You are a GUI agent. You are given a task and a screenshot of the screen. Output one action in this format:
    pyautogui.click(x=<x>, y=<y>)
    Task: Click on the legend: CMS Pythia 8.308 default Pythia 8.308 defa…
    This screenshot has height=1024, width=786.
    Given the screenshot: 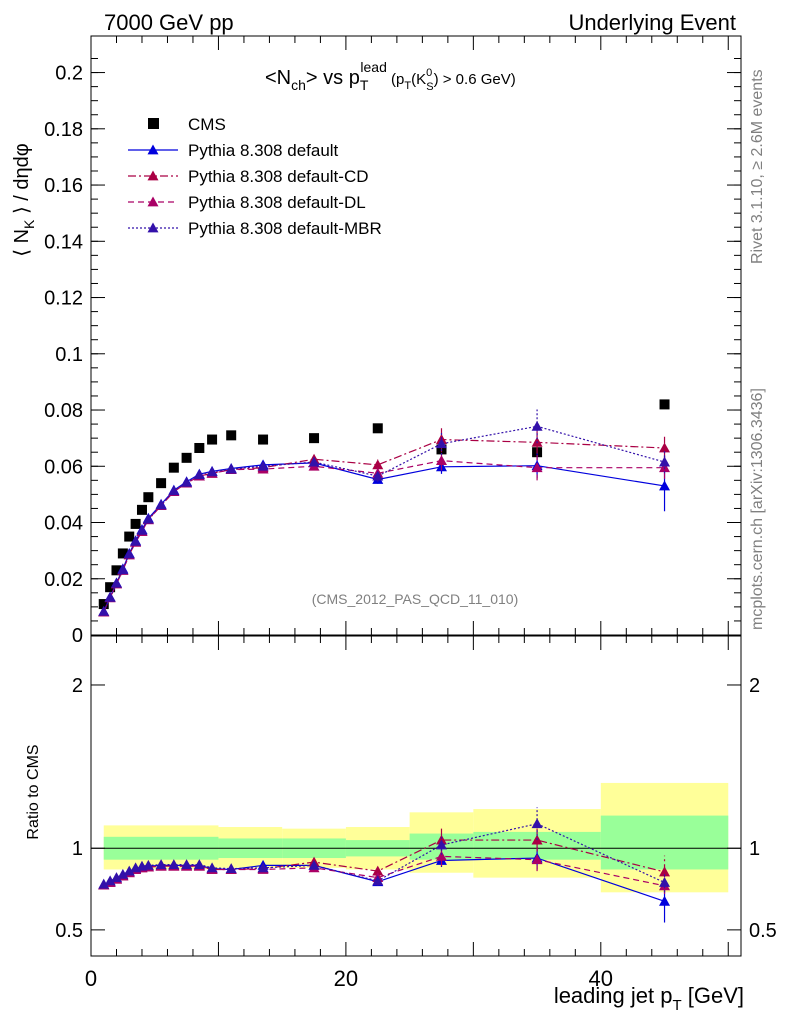 What is the action you would take?
    pyautogui.click(x=255, y=176)
    